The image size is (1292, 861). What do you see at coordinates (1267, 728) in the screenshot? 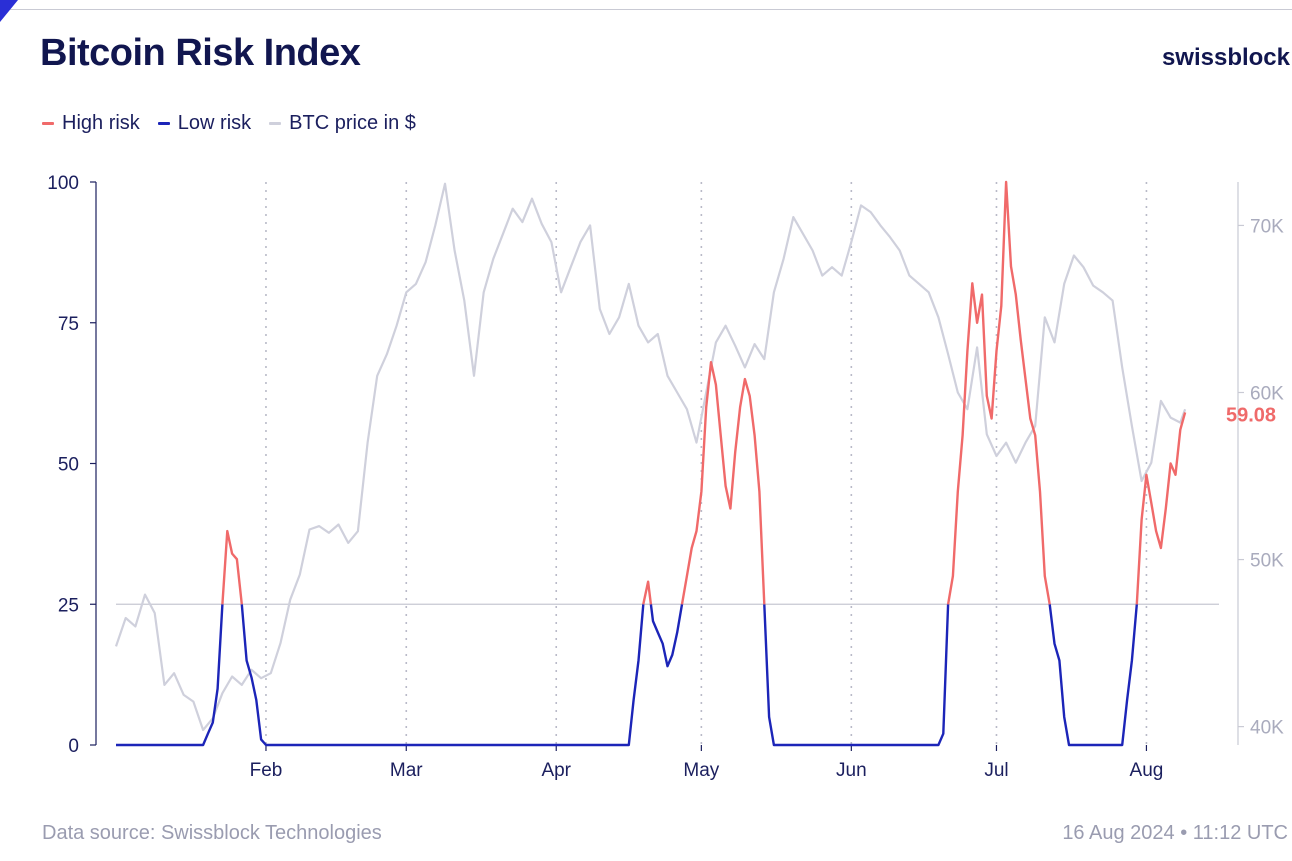
I see `y-right-tick-label: 40K` at bounding box center [1267, 728].